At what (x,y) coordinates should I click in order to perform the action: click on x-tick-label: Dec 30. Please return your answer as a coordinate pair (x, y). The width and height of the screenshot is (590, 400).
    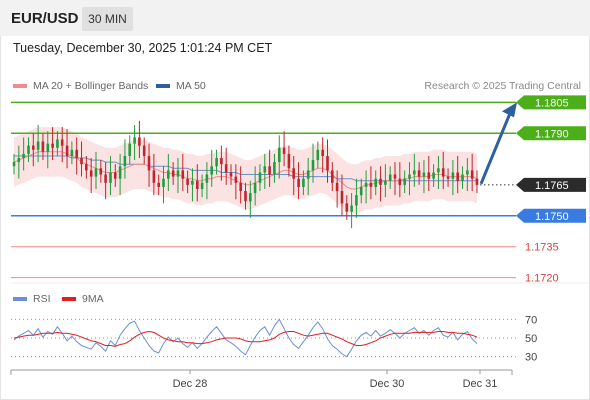
    Looking at the image, I should click on (387, 384).